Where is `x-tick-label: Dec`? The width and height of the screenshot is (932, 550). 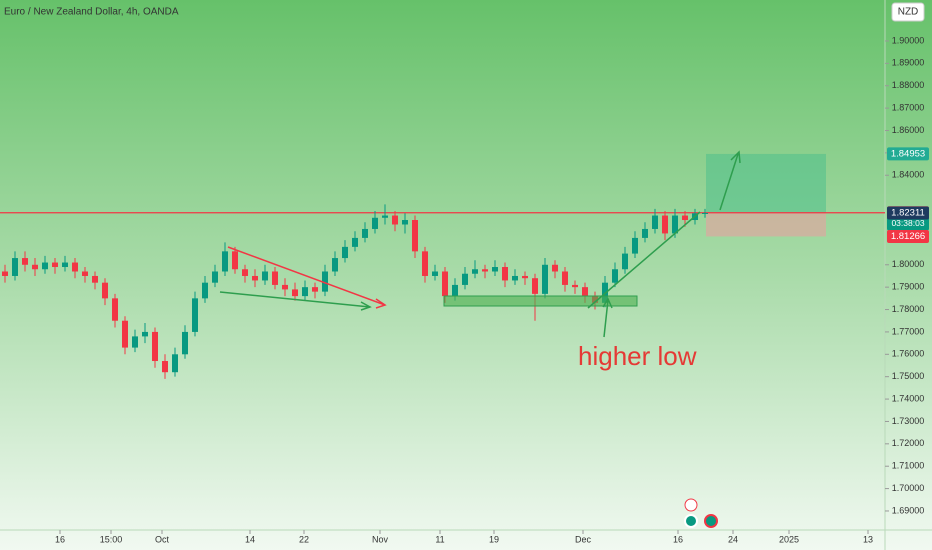
x-tick-label: Dec is located at coordinates (583, 539).